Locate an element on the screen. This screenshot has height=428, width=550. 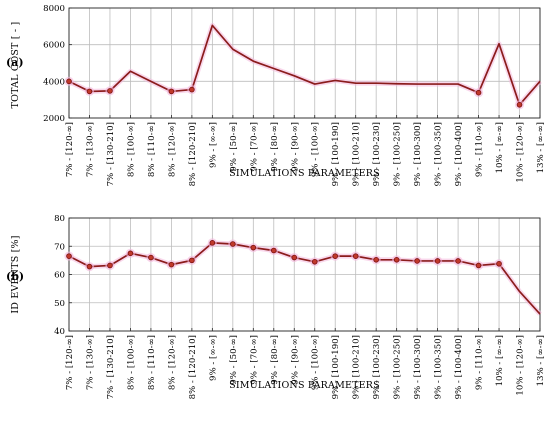
y-axis-label: TOTAL COST [ - ] is located at coordinates (15, 65).